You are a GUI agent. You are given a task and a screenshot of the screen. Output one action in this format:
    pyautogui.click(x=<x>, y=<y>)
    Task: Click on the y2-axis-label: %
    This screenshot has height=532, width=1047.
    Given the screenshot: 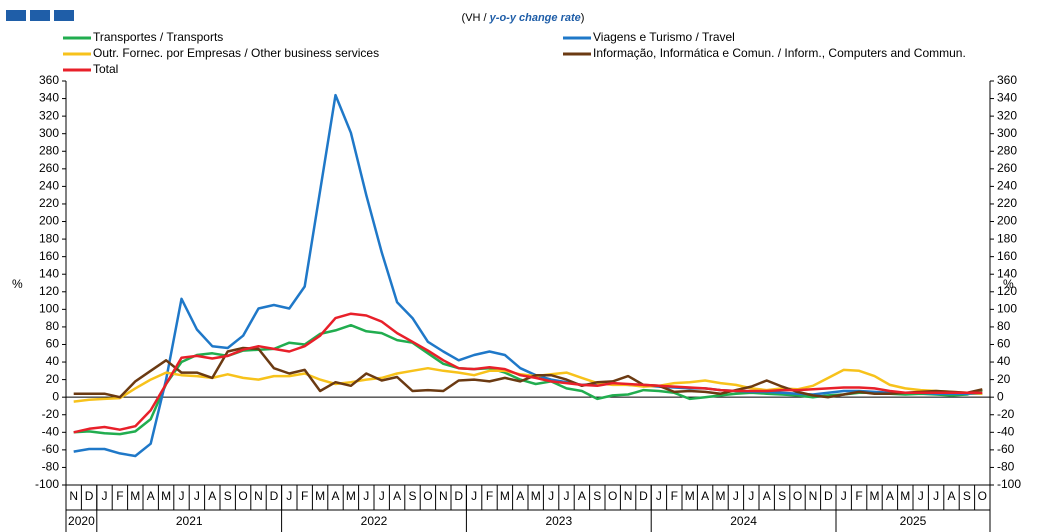 What is the action you would take?
    pyautogui.click(x=1008, y=284)
    